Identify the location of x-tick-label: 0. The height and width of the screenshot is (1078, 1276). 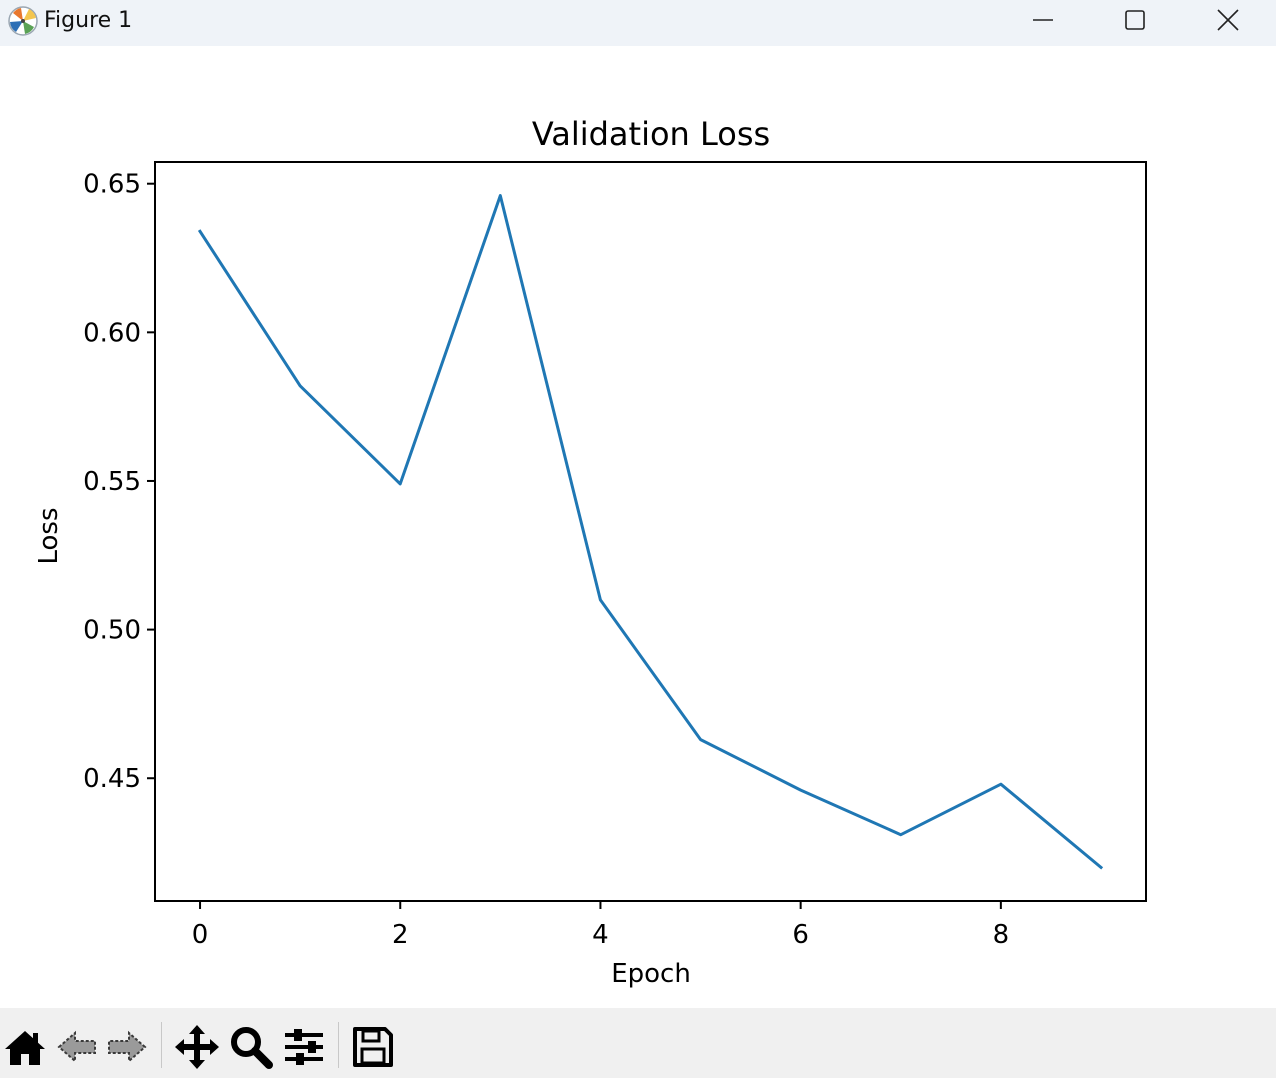
(200, 935).